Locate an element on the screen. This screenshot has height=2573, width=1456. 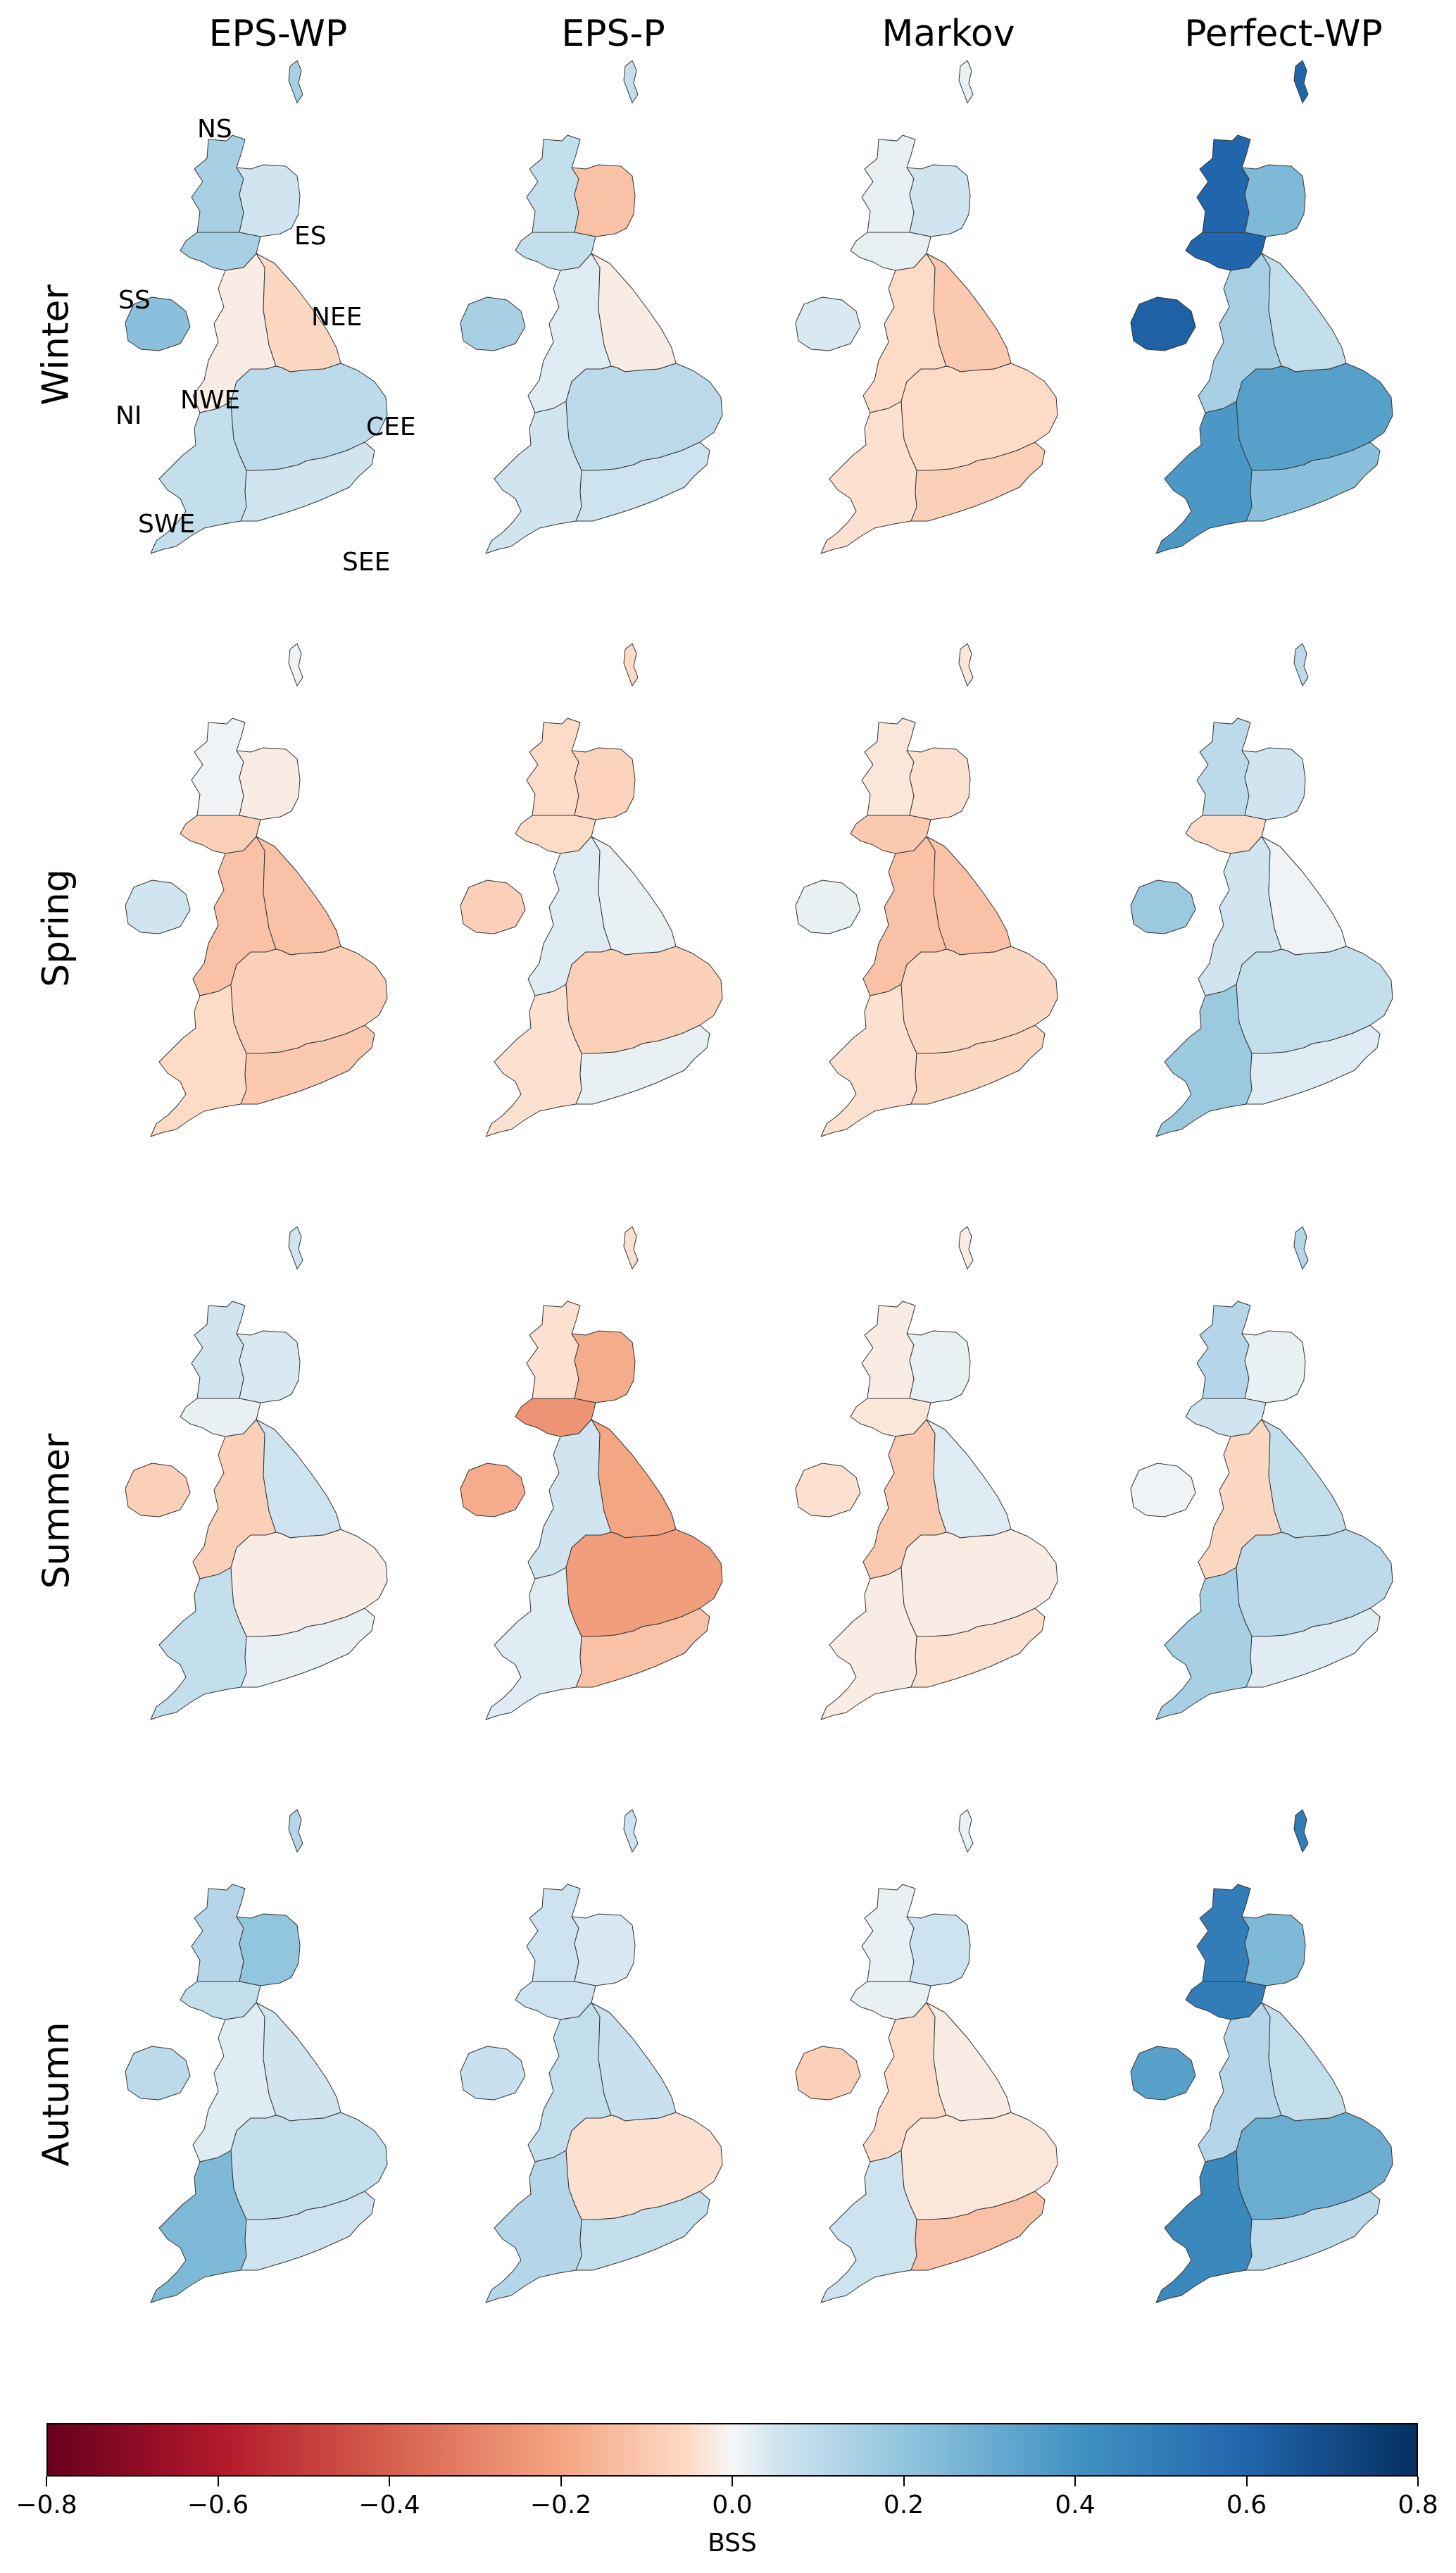
colorbar-tick-label: −0.4 is located at coordinates (389, 2505).